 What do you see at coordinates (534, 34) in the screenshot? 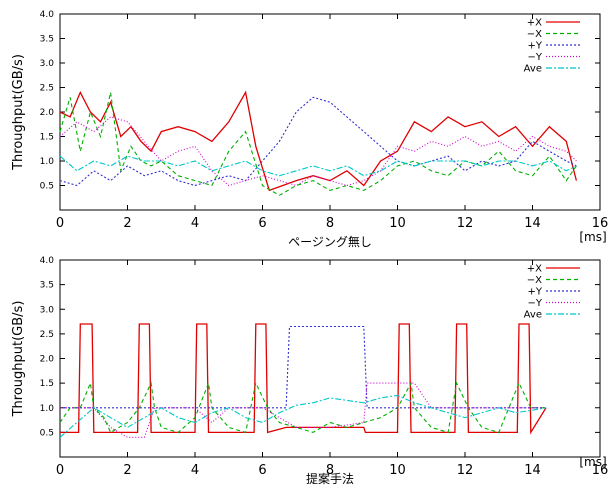
I see `chart1-legend-label-2: −X` at bounding box center [534, 34].